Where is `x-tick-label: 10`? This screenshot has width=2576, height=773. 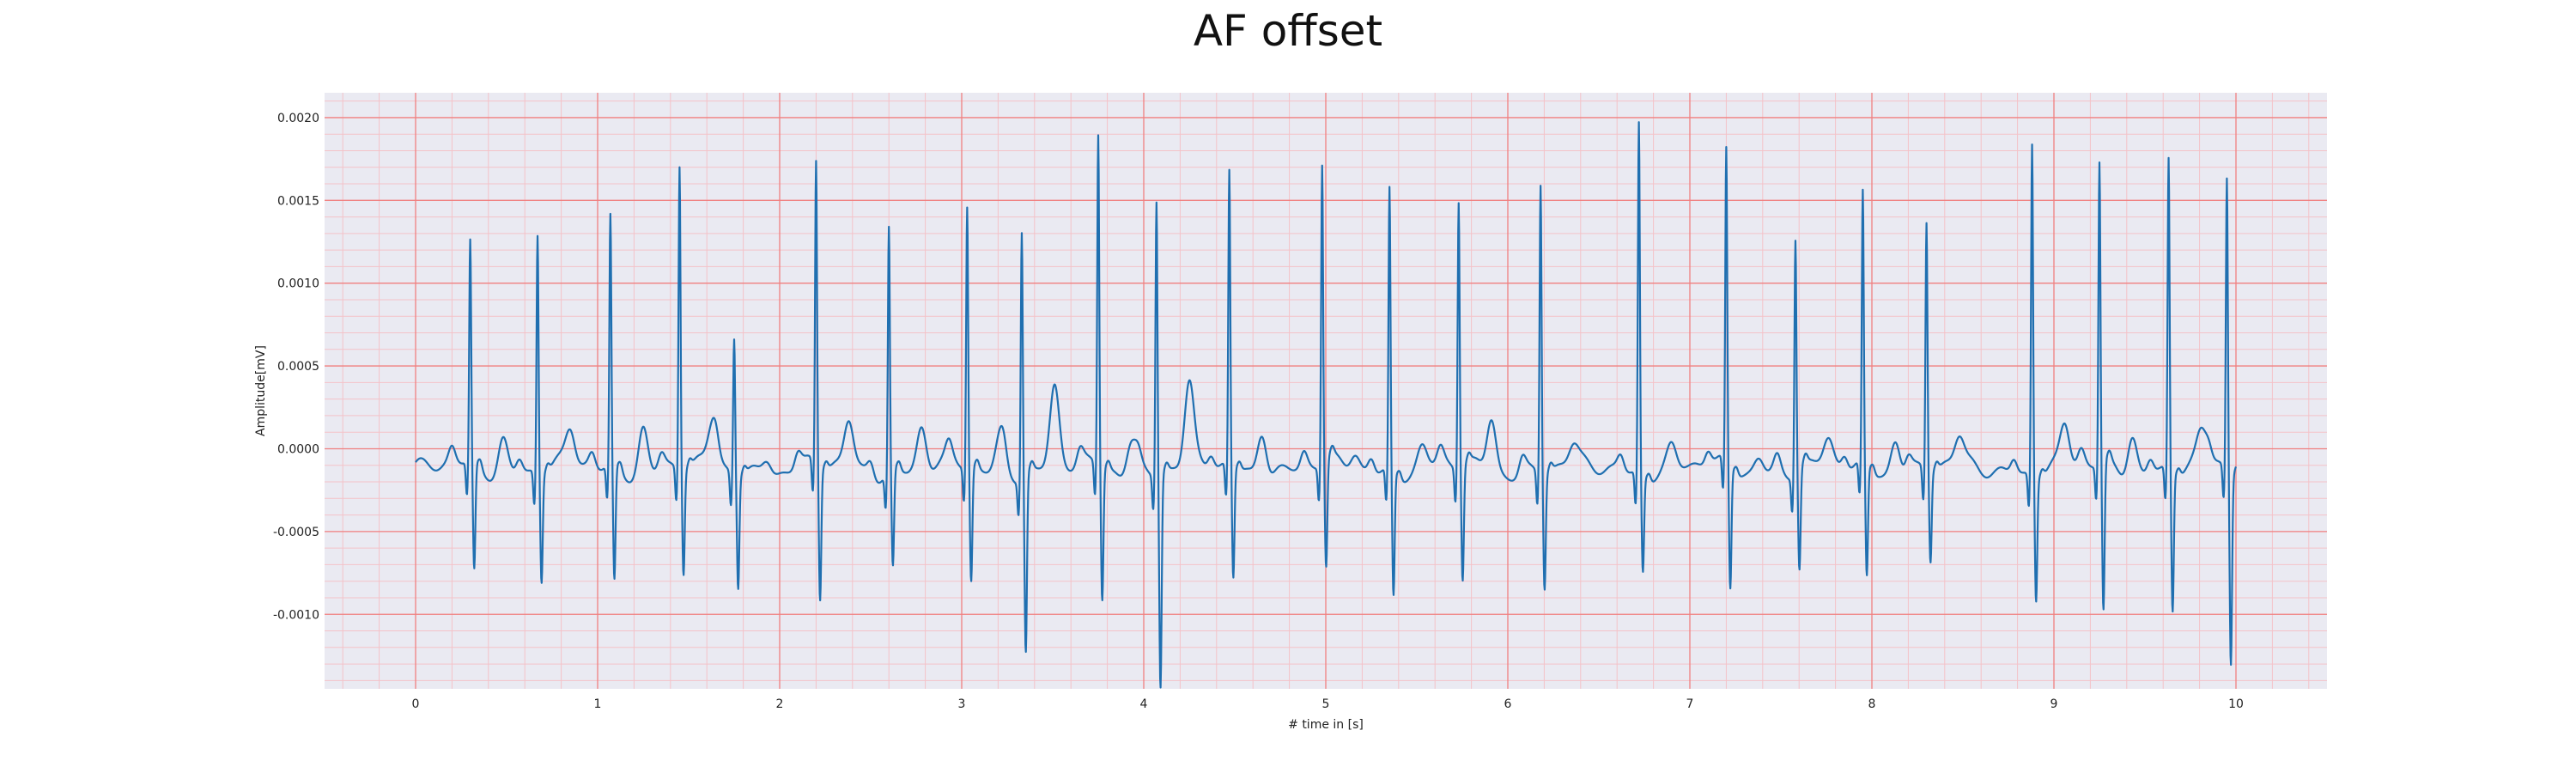 x-tick-label: 10 is located at coordinates (2236, 704).